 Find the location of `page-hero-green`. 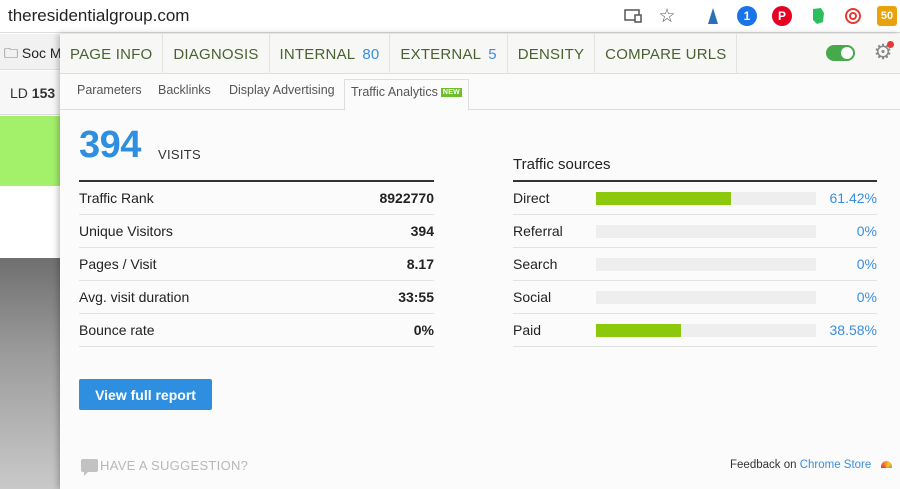

page-hero-green is located at coordinates (30, 151).